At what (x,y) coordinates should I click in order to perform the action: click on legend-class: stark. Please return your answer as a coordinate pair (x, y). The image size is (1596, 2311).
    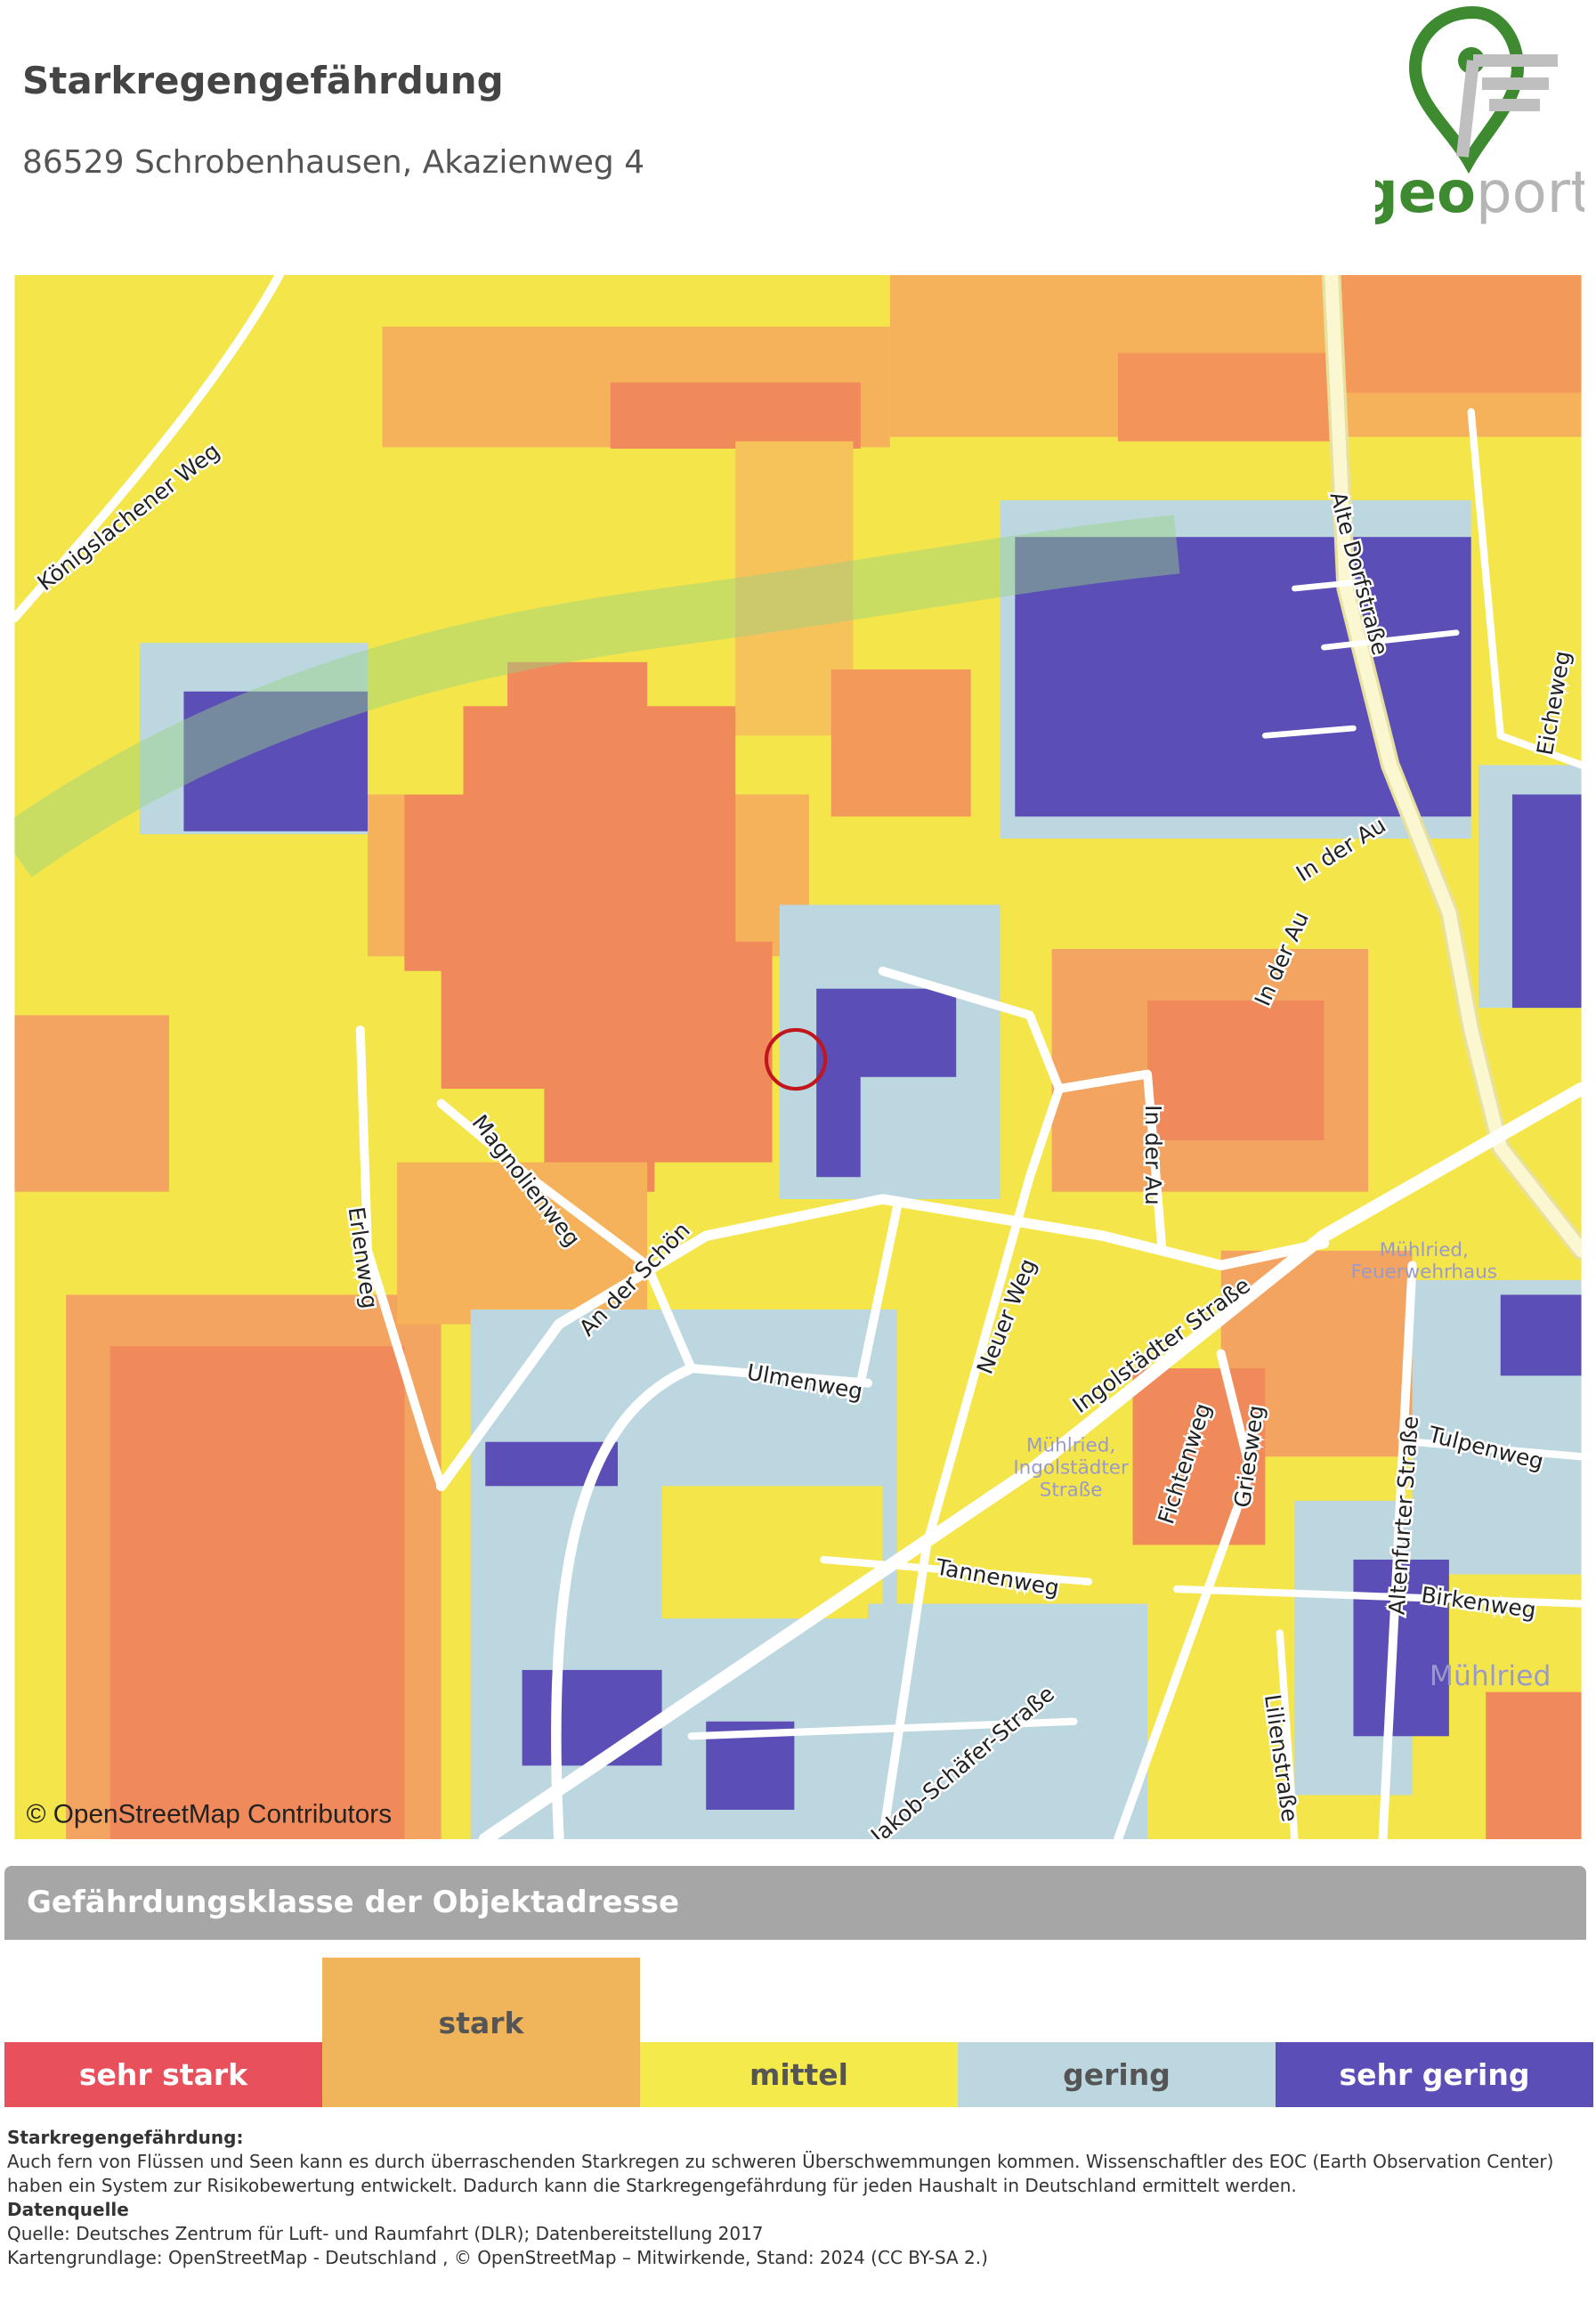
    Looking at the image, I should click on (481, 2032).